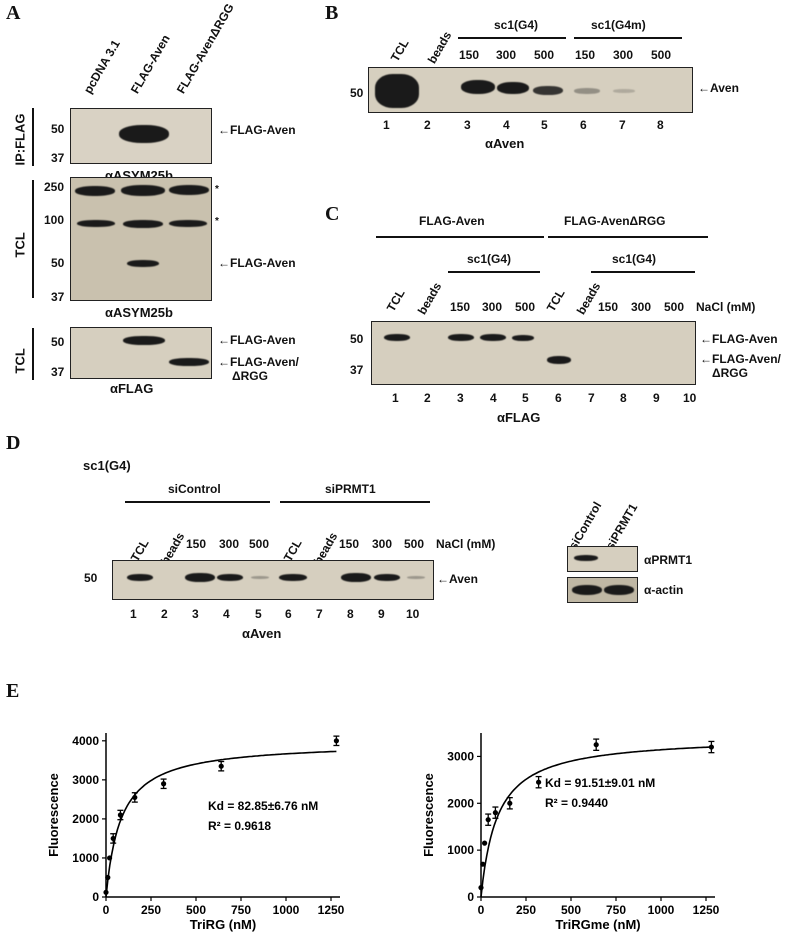 The height and width of the screenshot is (939, 787). What do you see at coordinates (273, 580) in the screenshot?
I see `blot-d` at bounding box center [273, 580].